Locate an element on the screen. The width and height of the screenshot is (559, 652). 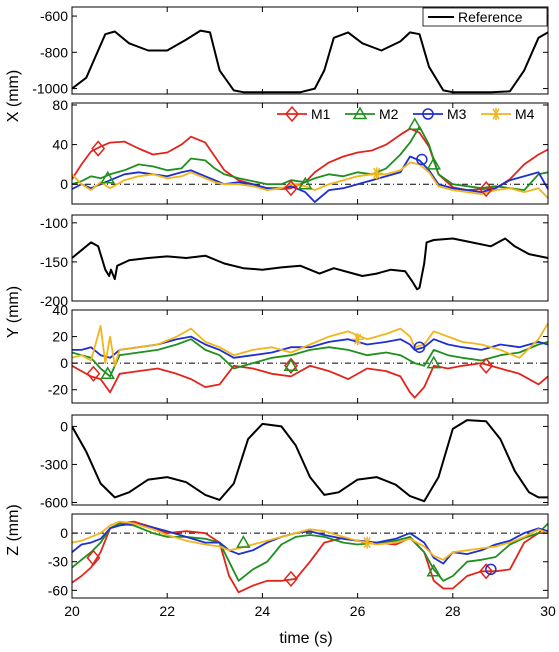
ytick-label: -20 is located at coordinates (58, 390).